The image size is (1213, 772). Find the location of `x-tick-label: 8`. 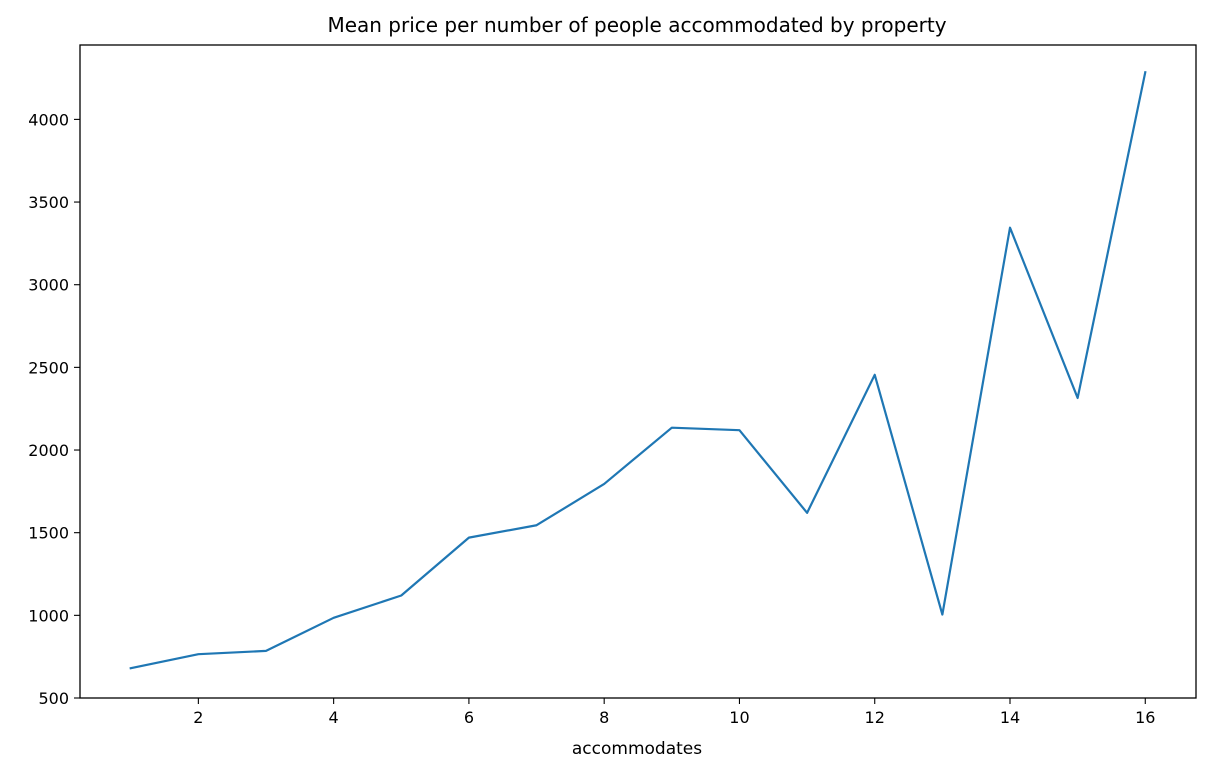

x-tick-label: 8 is located at coordinates (604, 717).